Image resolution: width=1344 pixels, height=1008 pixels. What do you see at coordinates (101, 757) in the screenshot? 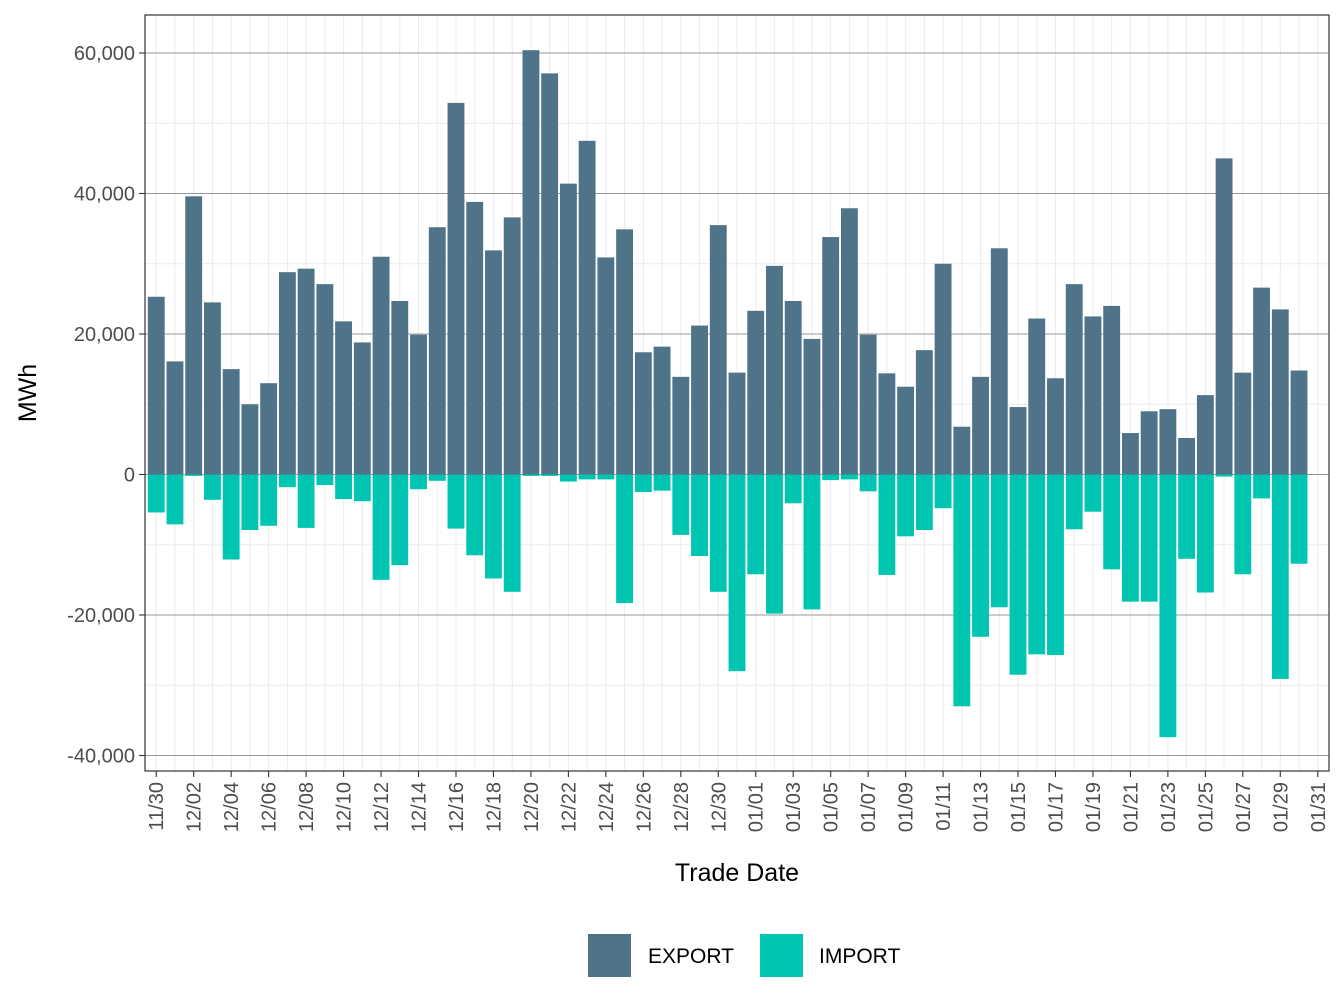
I see `y-tick-label: -40,000` at bounding box center [101, 757].